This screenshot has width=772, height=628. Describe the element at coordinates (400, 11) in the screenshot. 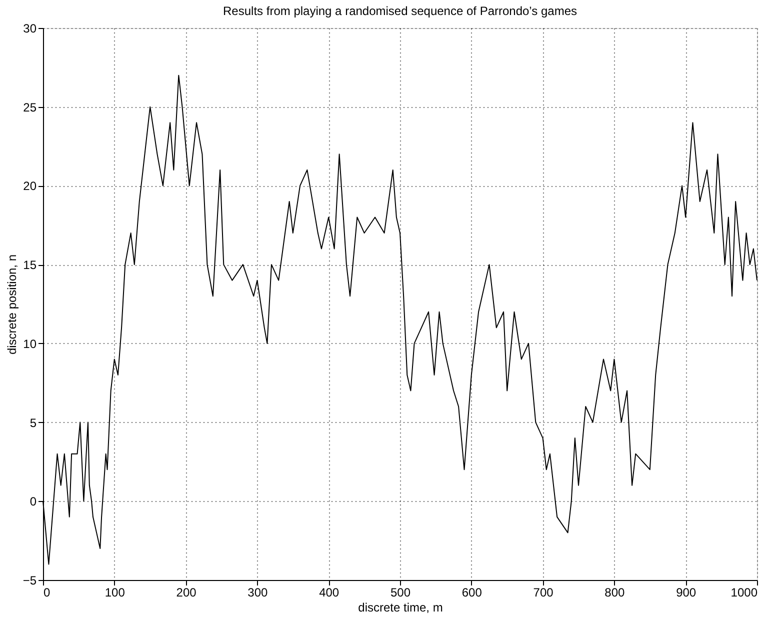

I see `chart-title: Results from playing a randomised sequence of Parrondo’s games` at that location.